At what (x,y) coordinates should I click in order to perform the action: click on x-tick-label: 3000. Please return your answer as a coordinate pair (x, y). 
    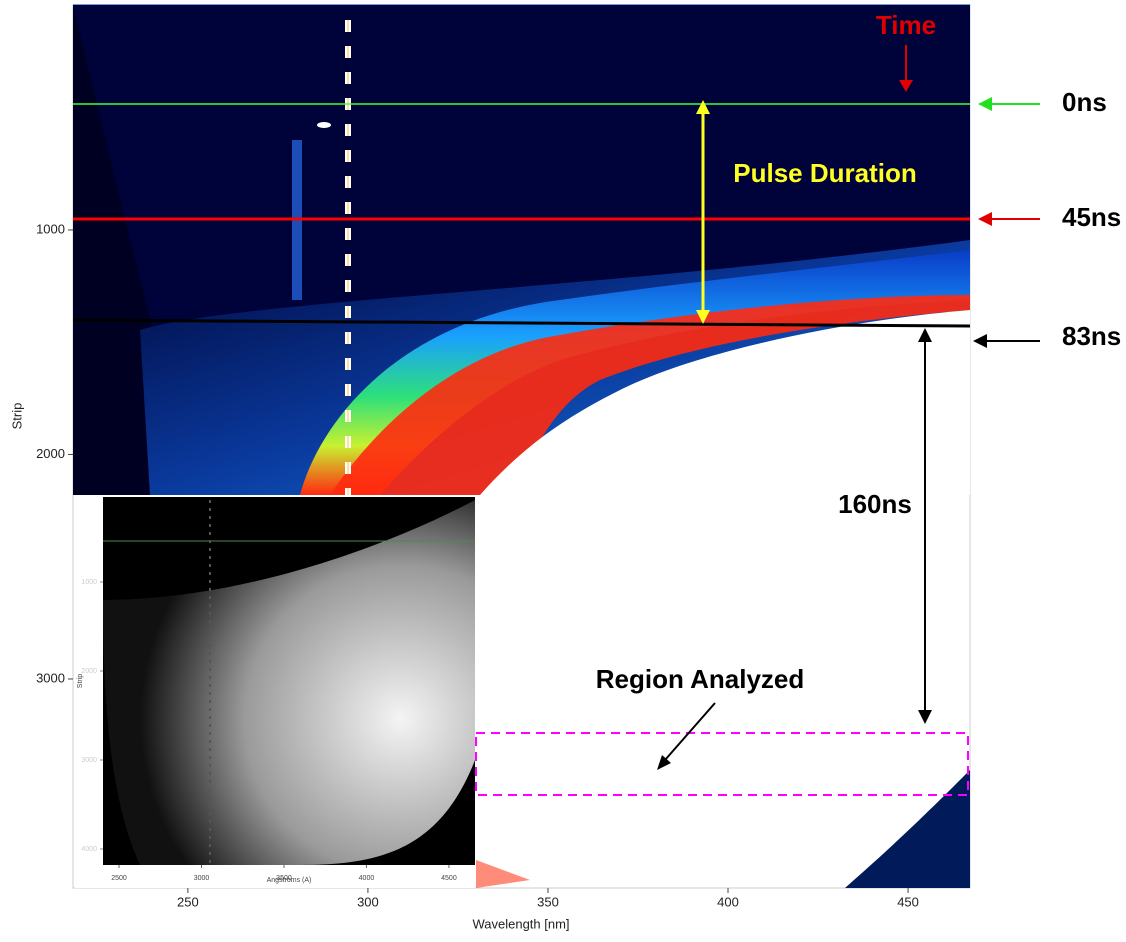
    Looking at the image, I should click on (202, 878).